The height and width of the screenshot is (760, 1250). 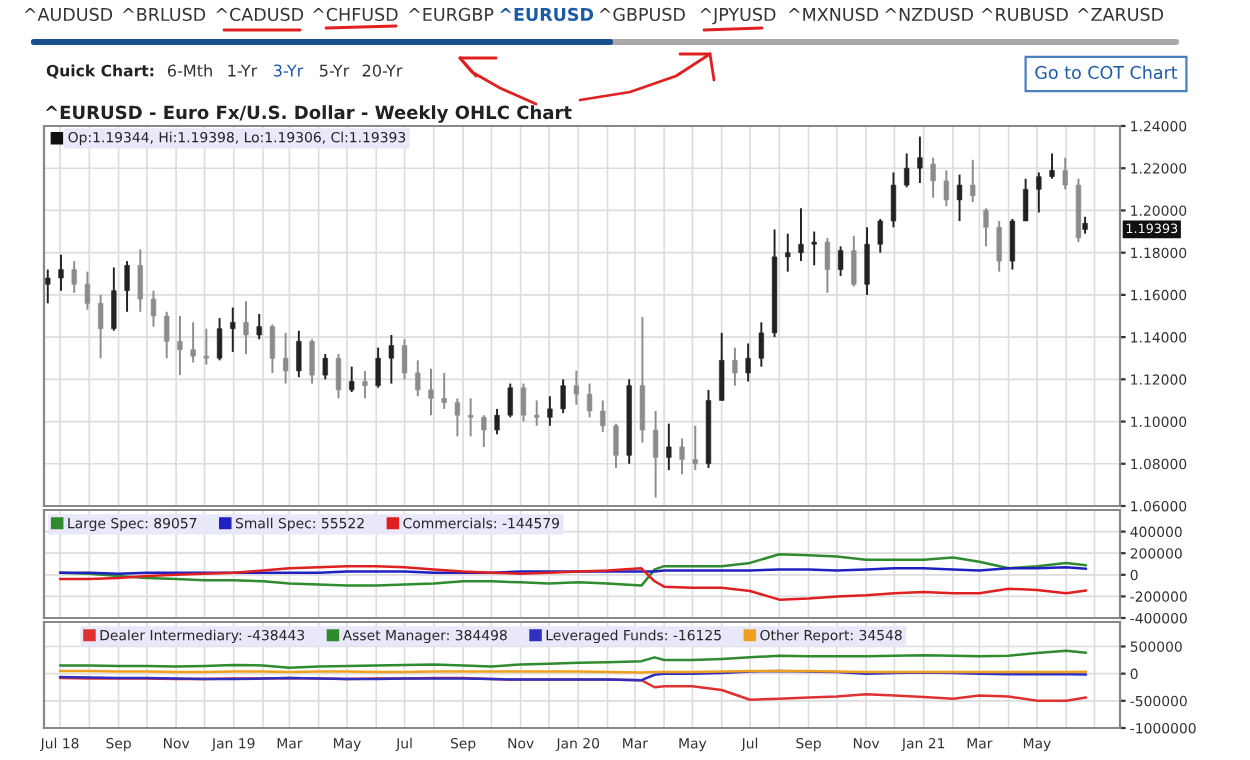 I want to click on text: ^EURGBP, so click(x=451, y=14).